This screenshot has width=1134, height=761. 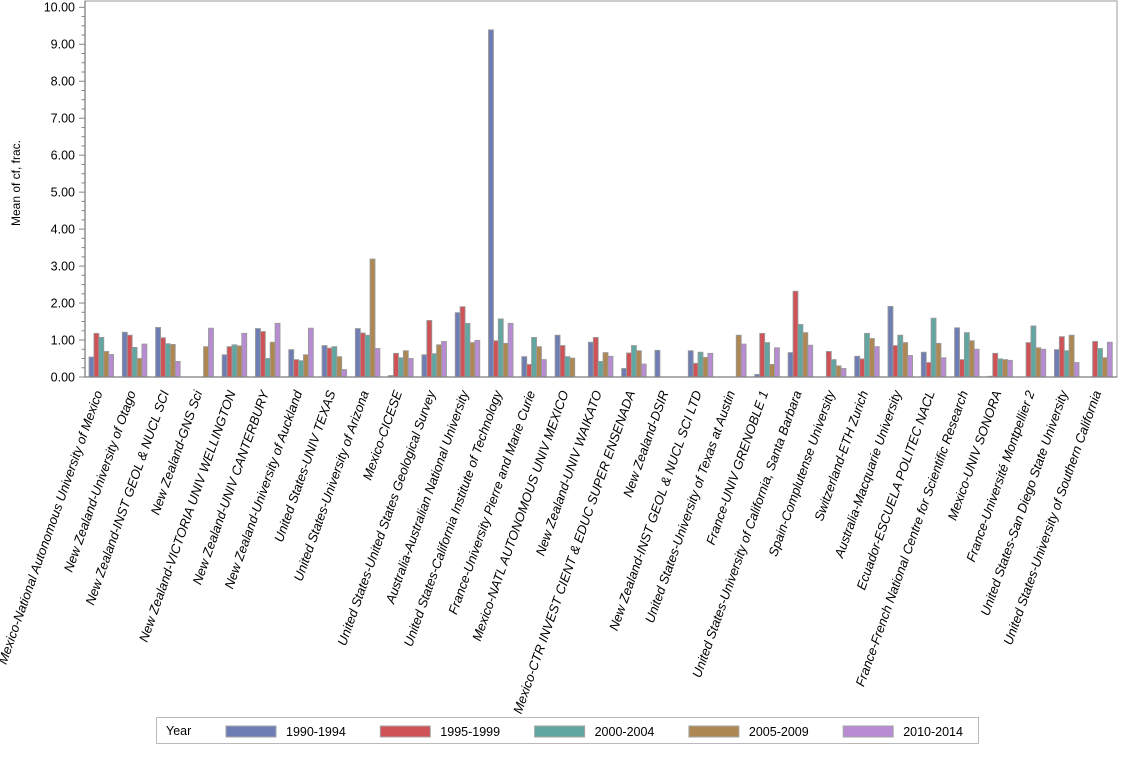 I want to click on svg-text: 8.00, so click(x=63, y=82).